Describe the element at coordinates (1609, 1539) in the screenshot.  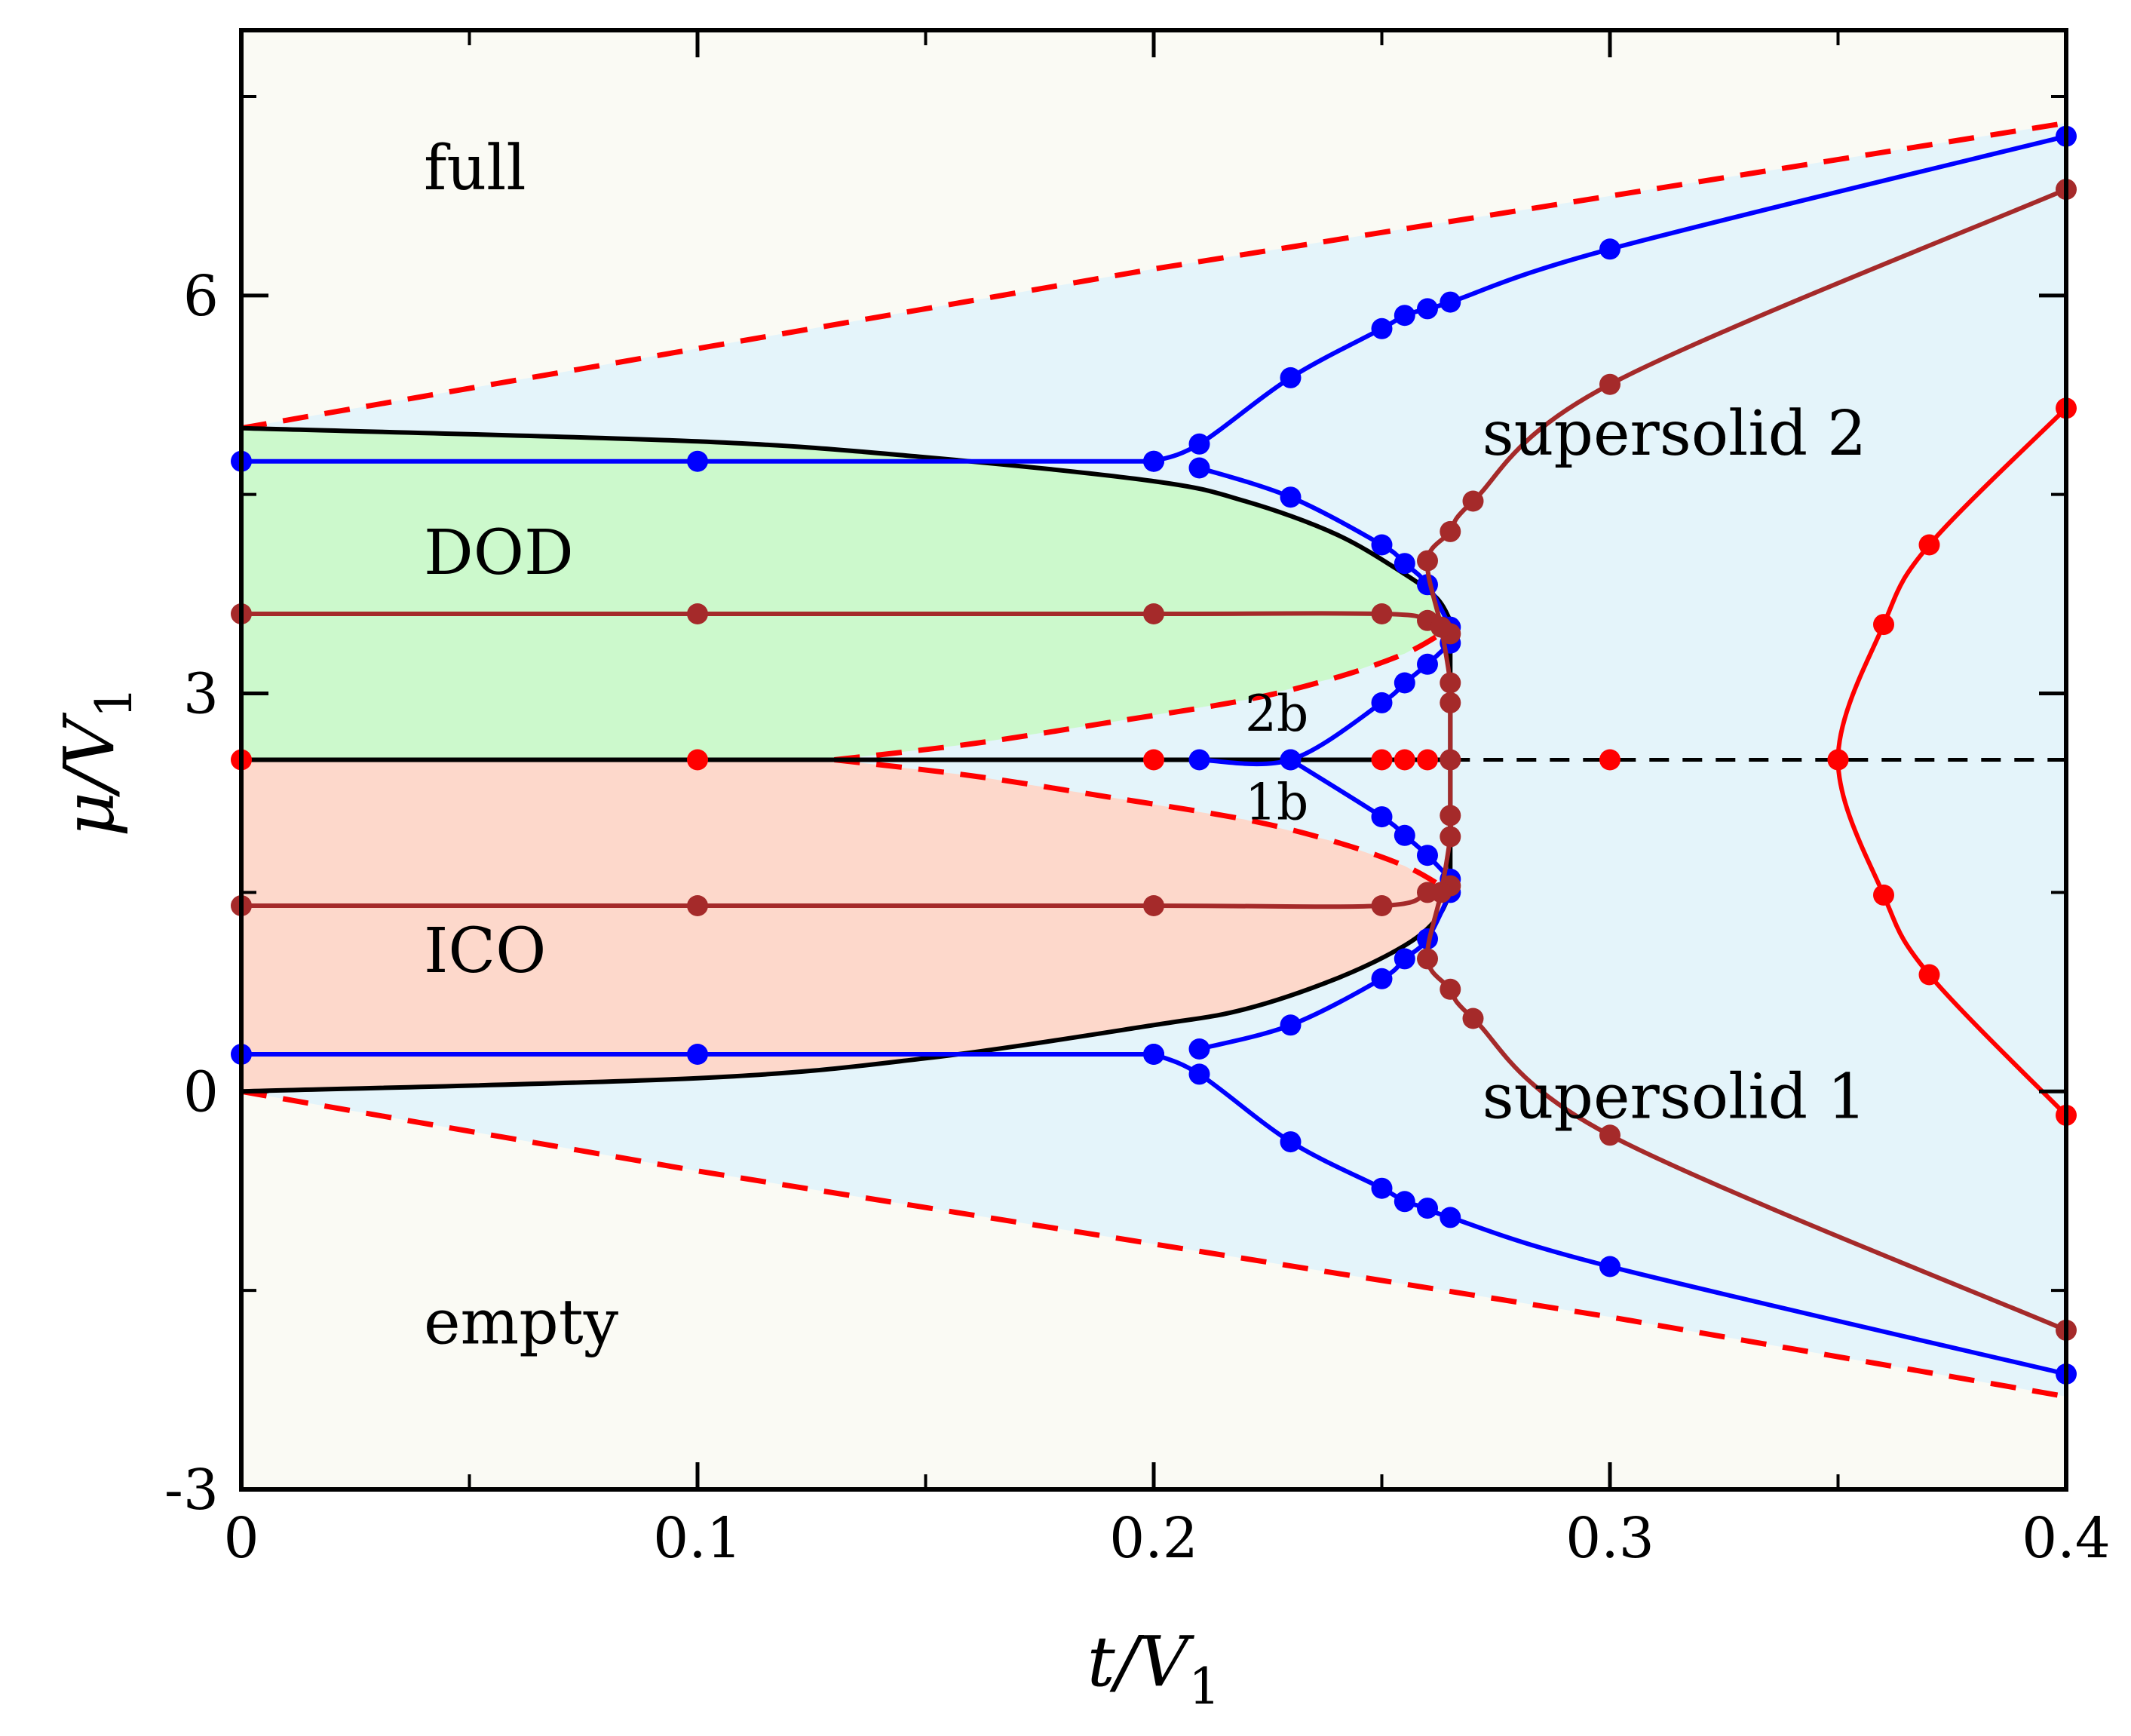
I see `x-tick-label: 0.3` at that location.